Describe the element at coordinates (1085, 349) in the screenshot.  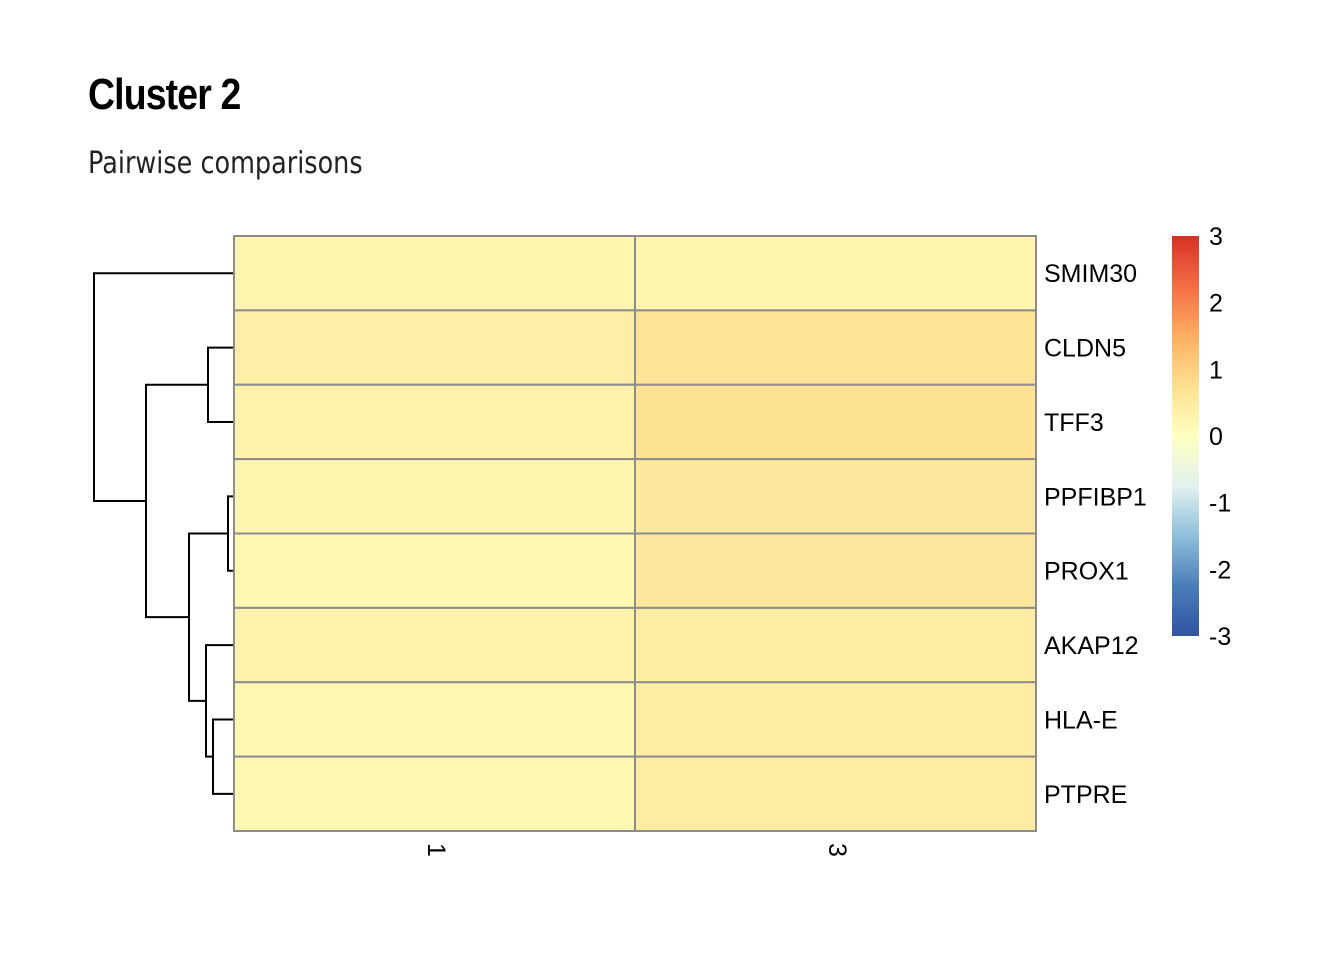
I see `row-label: CLDN5` at that location.